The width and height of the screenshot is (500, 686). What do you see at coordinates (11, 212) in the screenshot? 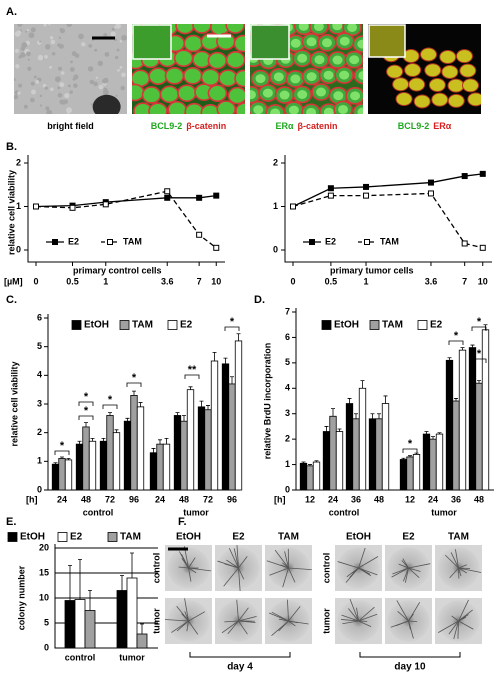
I see `y-axis-label: relative cell viability` at bounding box center [11, 212].